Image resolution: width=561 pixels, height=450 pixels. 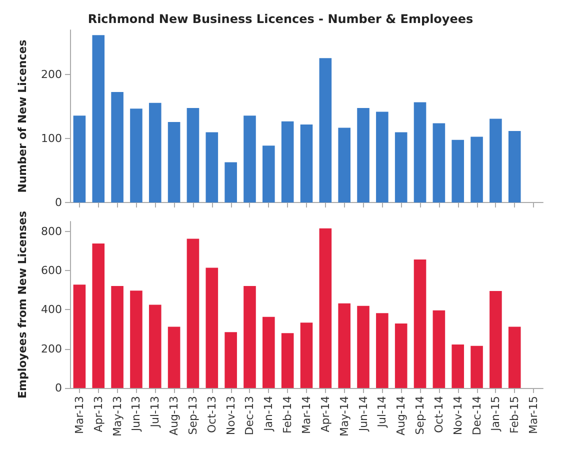 What do you see at coordinates (51, 231) in the screenshot?
I see `y-tick-label: 800` at bounding box center [51, 231].